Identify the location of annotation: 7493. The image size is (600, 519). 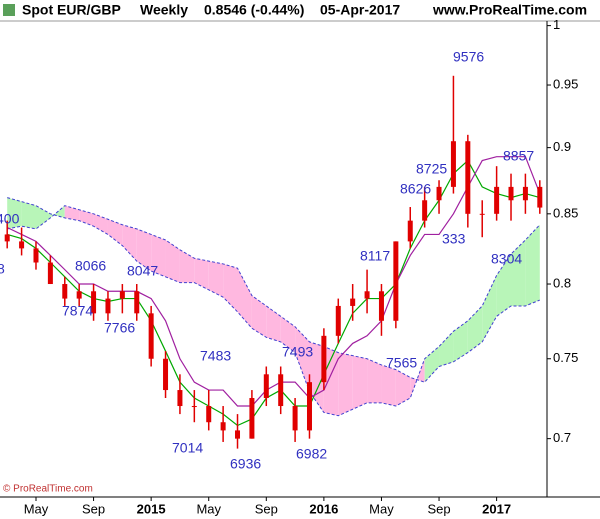
(297, 352).